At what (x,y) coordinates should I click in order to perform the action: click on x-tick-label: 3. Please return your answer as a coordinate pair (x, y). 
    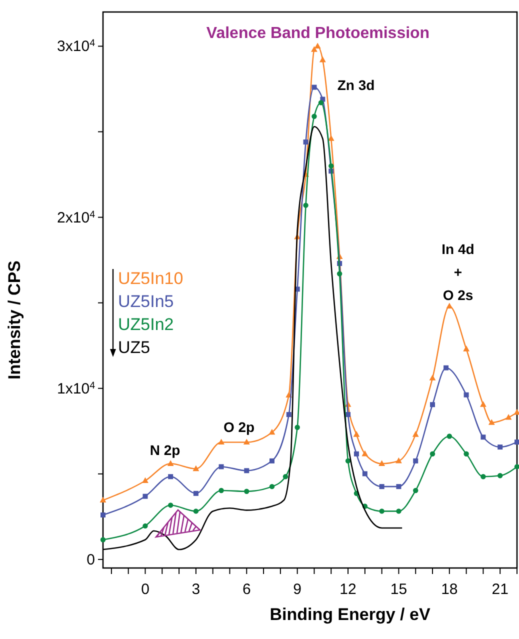
    Looking at the image, I should click on (196, 589).